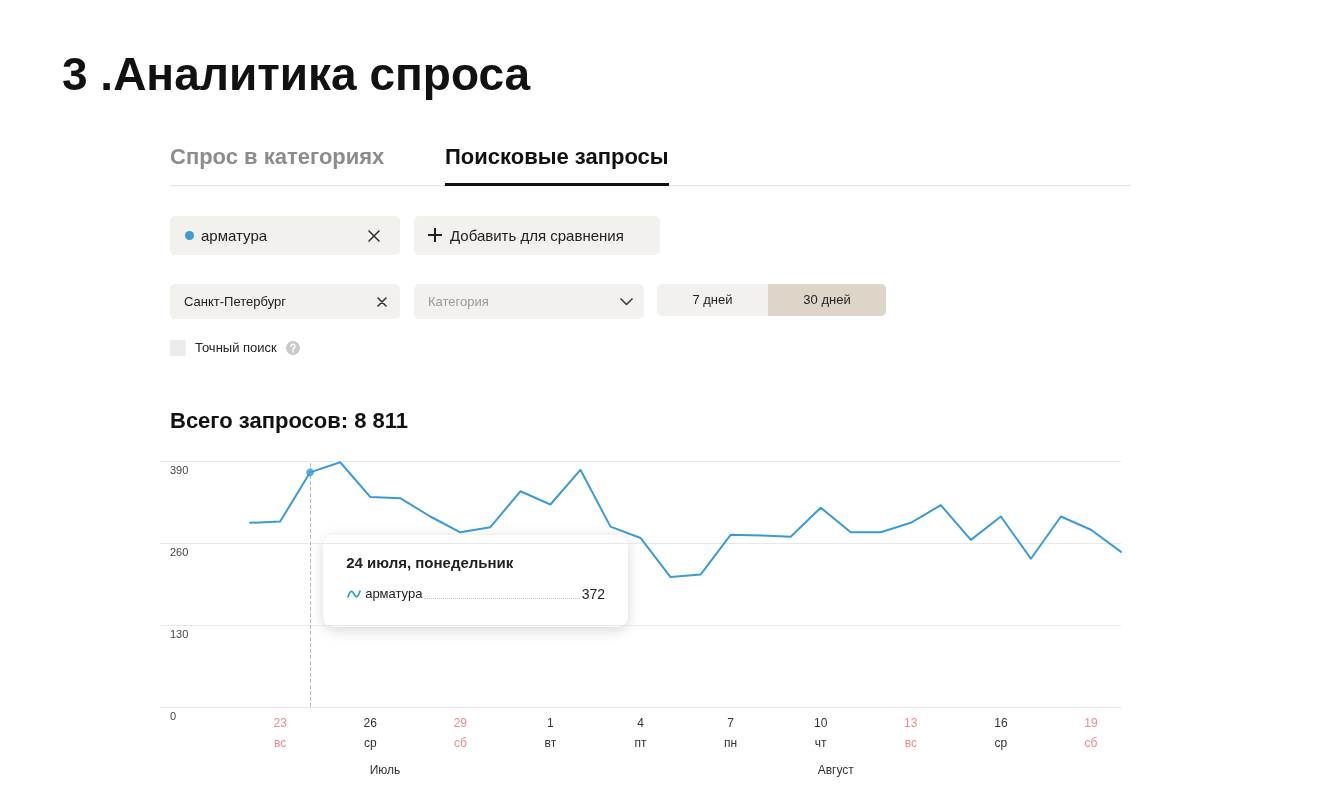  What do you see at coordinates (460, 733) in the screenshot?
I see `x-tick-label: 29 сб` at bounding box center [460, 733].